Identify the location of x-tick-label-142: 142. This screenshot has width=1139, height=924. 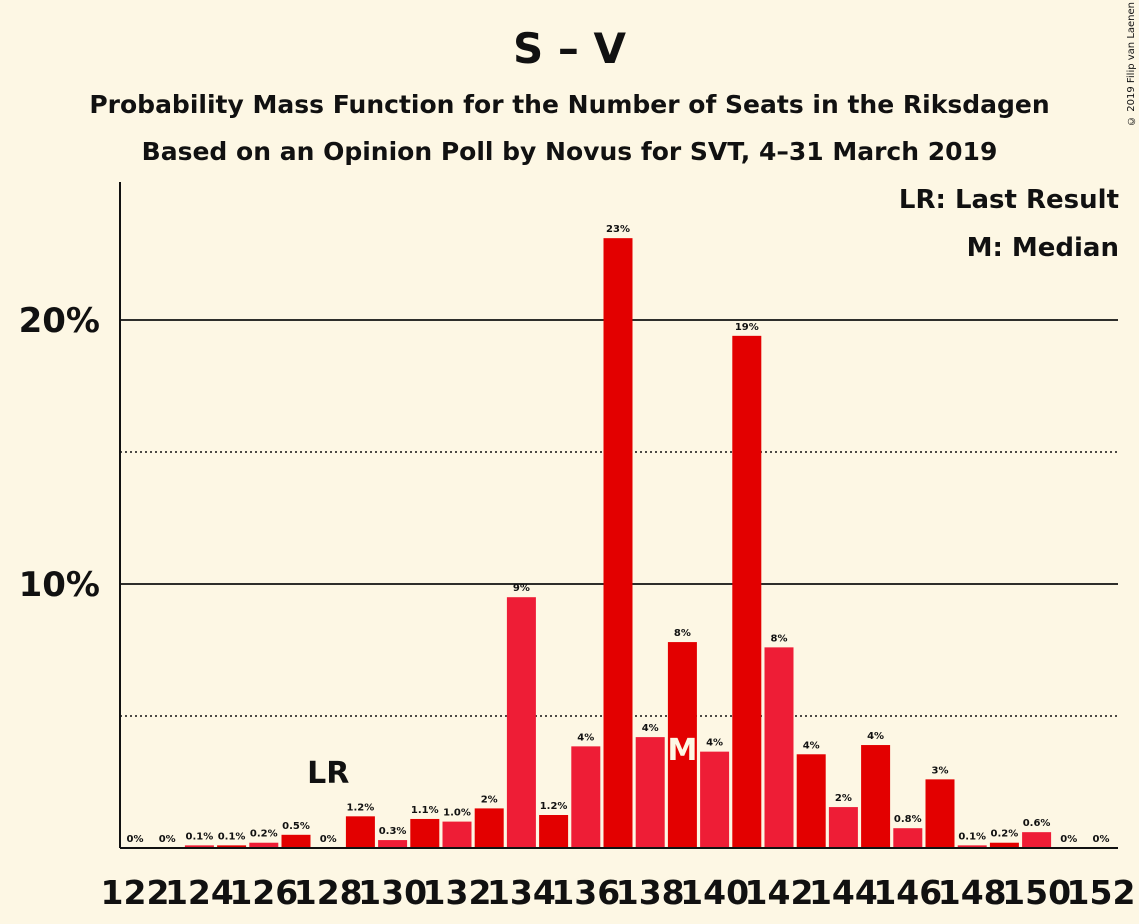
(779, 892).